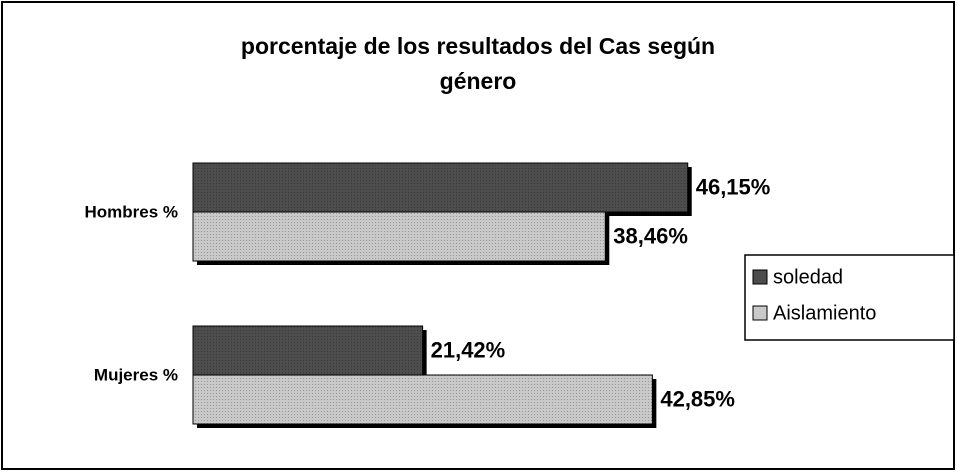  What do you see at coordinates (697, 398) in the screenshot?
I see `data-label: 42,85%` at bounding box center [697, 398].